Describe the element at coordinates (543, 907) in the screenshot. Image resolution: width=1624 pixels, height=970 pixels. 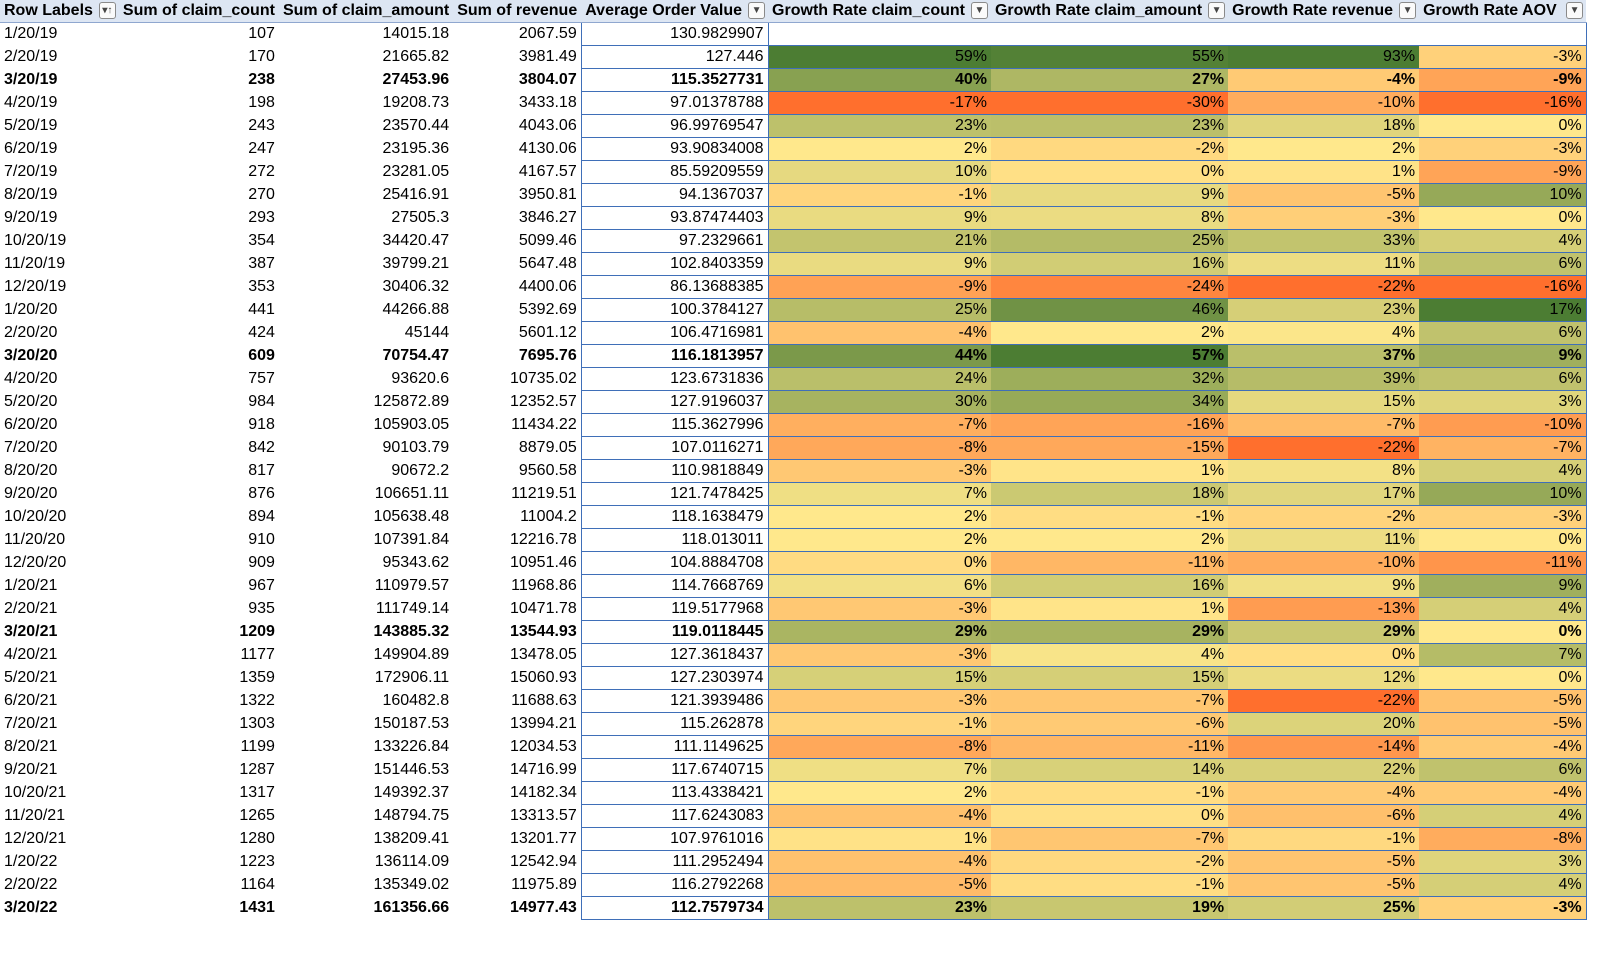
I see `revenue-cell: 14977.43` at that location.